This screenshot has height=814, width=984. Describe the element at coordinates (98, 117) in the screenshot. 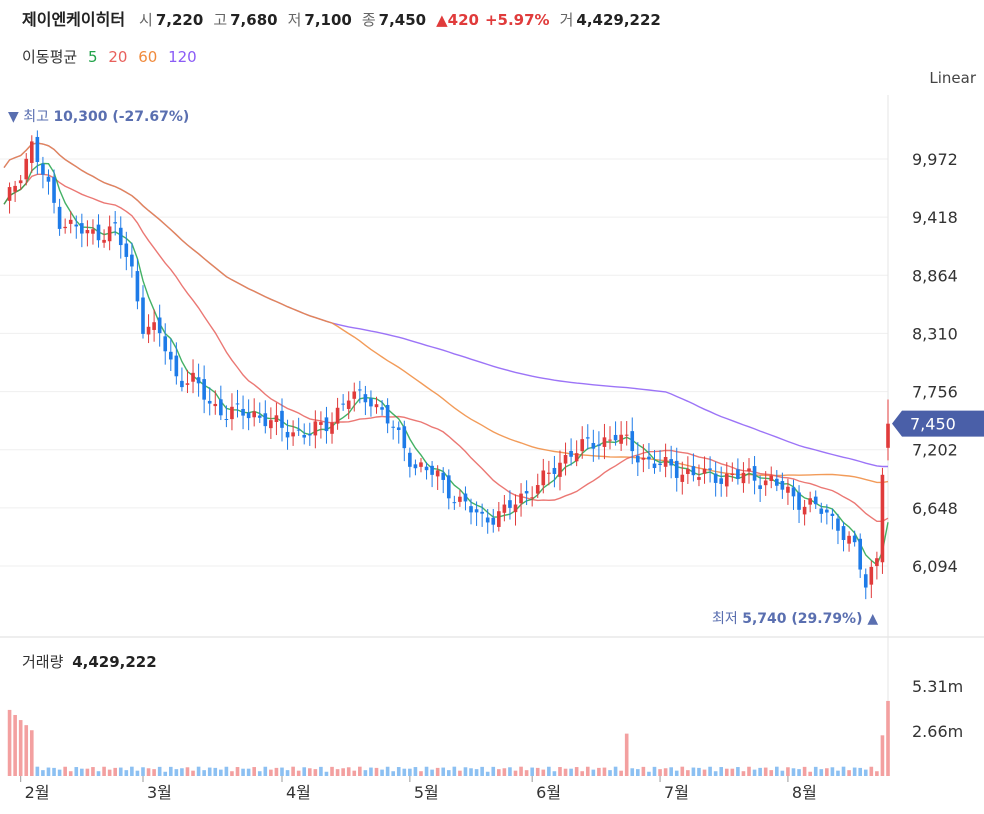

I see `period-high-annotation: ▼ 최고 10,300 (-27.67%)` at that location.